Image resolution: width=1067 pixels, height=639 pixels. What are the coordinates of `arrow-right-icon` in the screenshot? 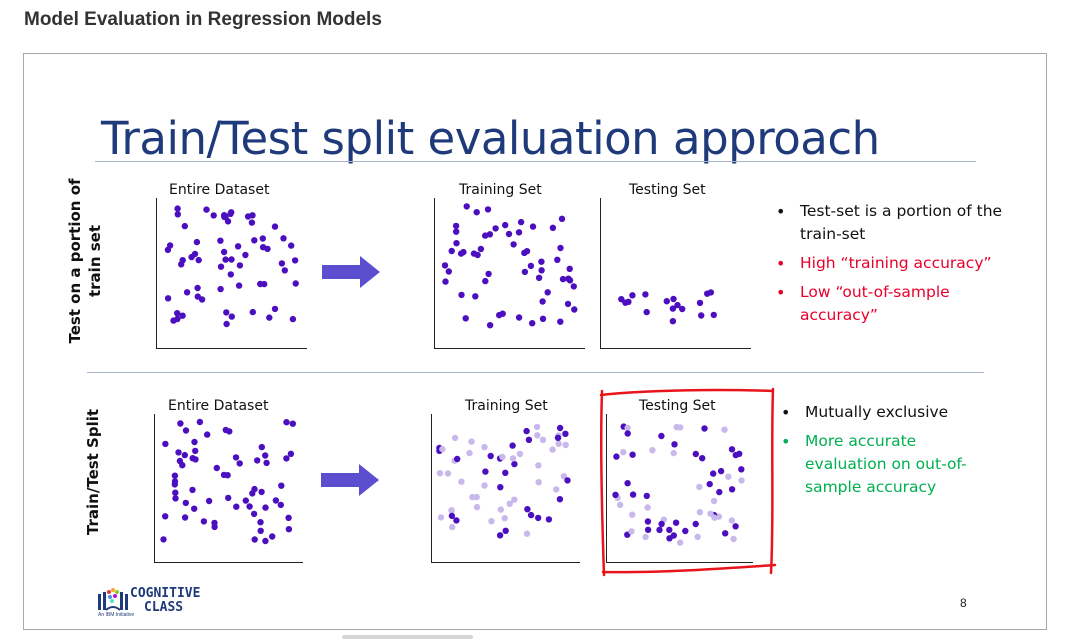 It's located at (350, 480).